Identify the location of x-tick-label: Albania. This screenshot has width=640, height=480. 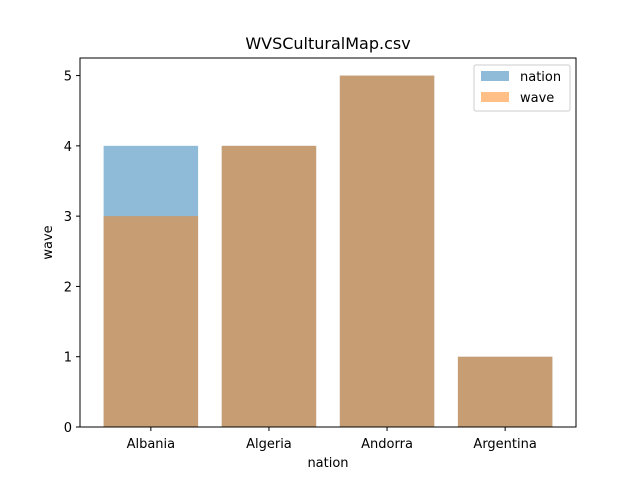
(151, 444).